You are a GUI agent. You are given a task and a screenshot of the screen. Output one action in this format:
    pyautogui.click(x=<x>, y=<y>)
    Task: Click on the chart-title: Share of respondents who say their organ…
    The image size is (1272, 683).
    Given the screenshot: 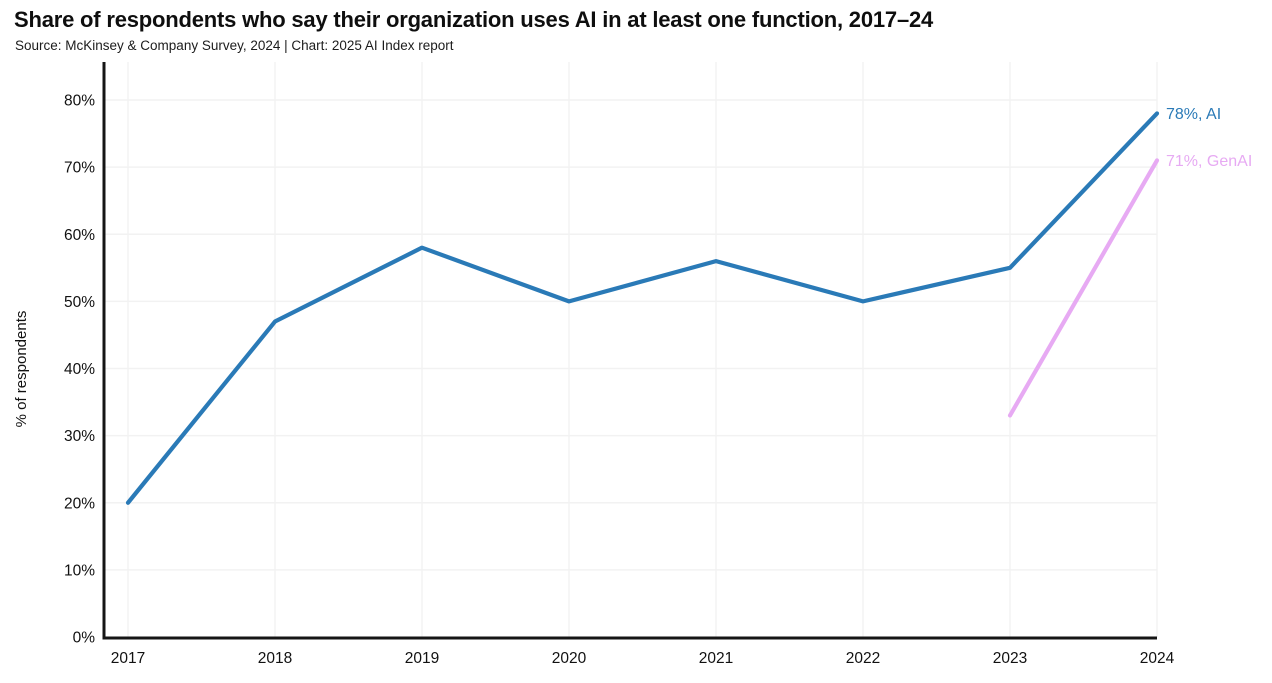 What is the action you would take?
    pyautogui.click(x=474, y=19)
    